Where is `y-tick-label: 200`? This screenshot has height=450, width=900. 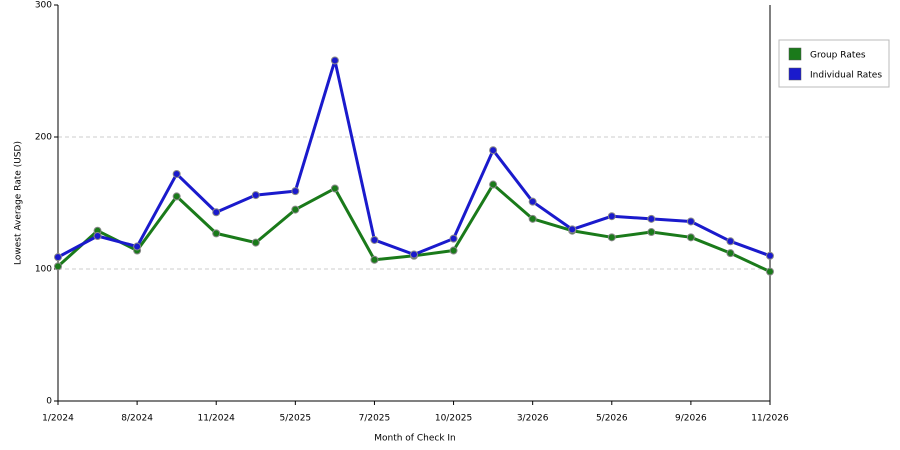
y-tick-label: 200 is located at coordinates (43, 138).